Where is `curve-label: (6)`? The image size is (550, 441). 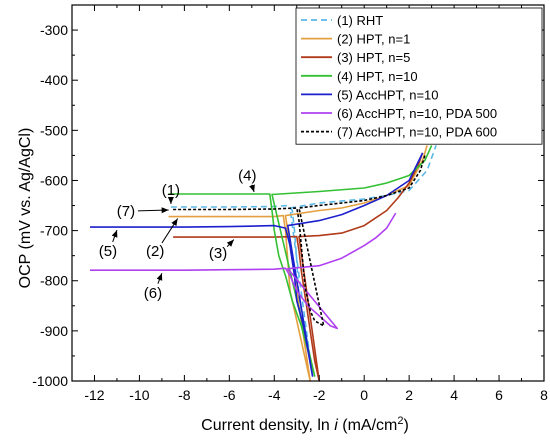
curve-label: (6) is located at coordinates (153, 293).